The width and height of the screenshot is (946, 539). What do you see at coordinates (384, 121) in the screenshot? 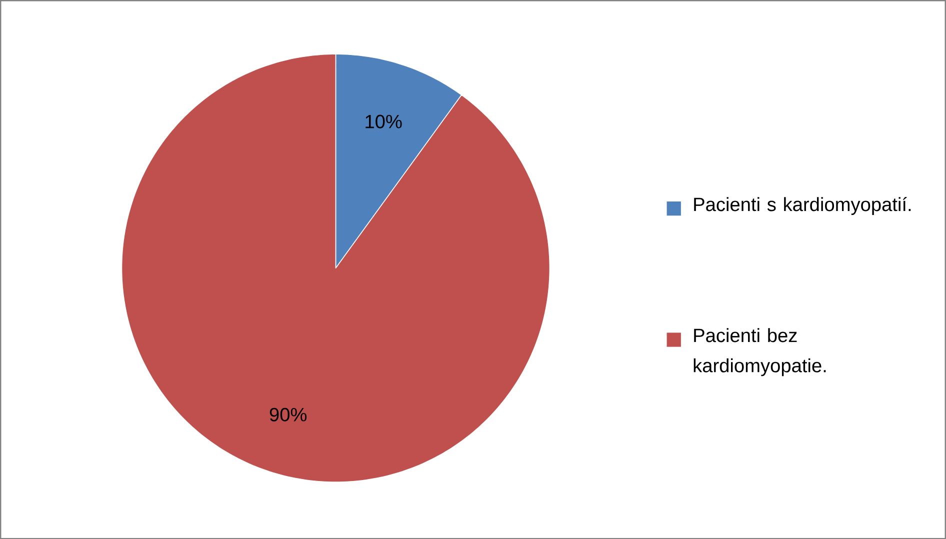
I see `data-label: 10%` at bounding box center [384, 121].